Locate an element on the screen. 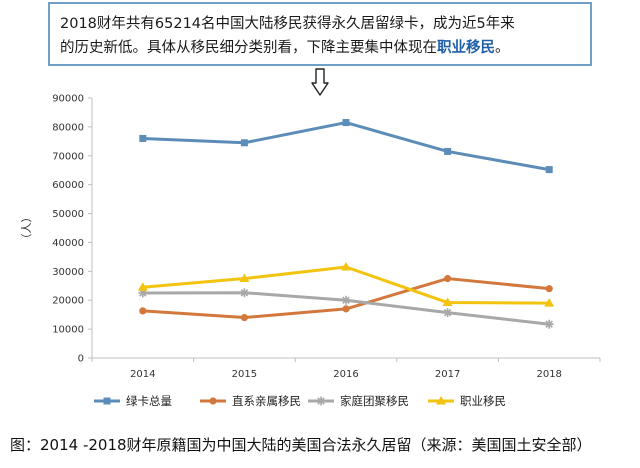 Image resolution: width=640 pixels, height=468 pixels. legend-entry: 绿卡总量 is located at coordinates (133, 401).